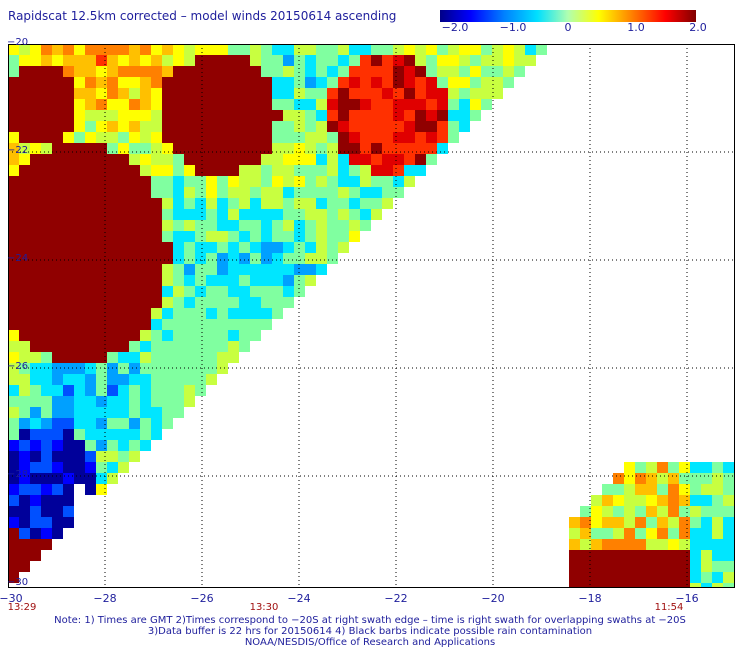  I want to click on colorbar-tick-label: 1.0, so click(636, 27).